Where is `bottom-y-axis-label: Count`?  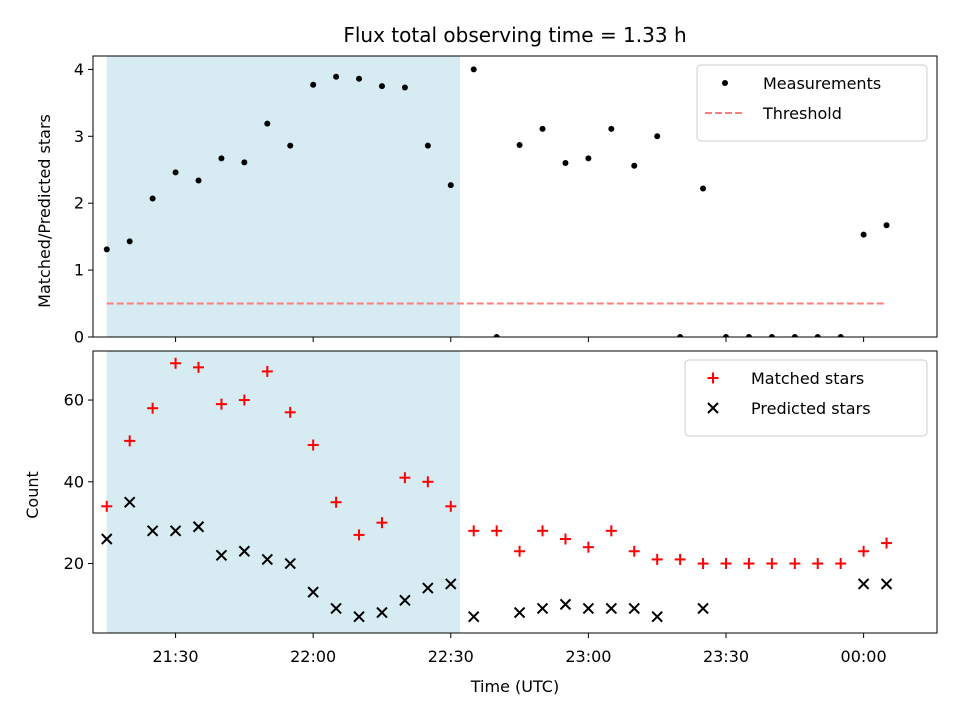
bottom-y-axis-label: Count is located at coordinates (32, 495).